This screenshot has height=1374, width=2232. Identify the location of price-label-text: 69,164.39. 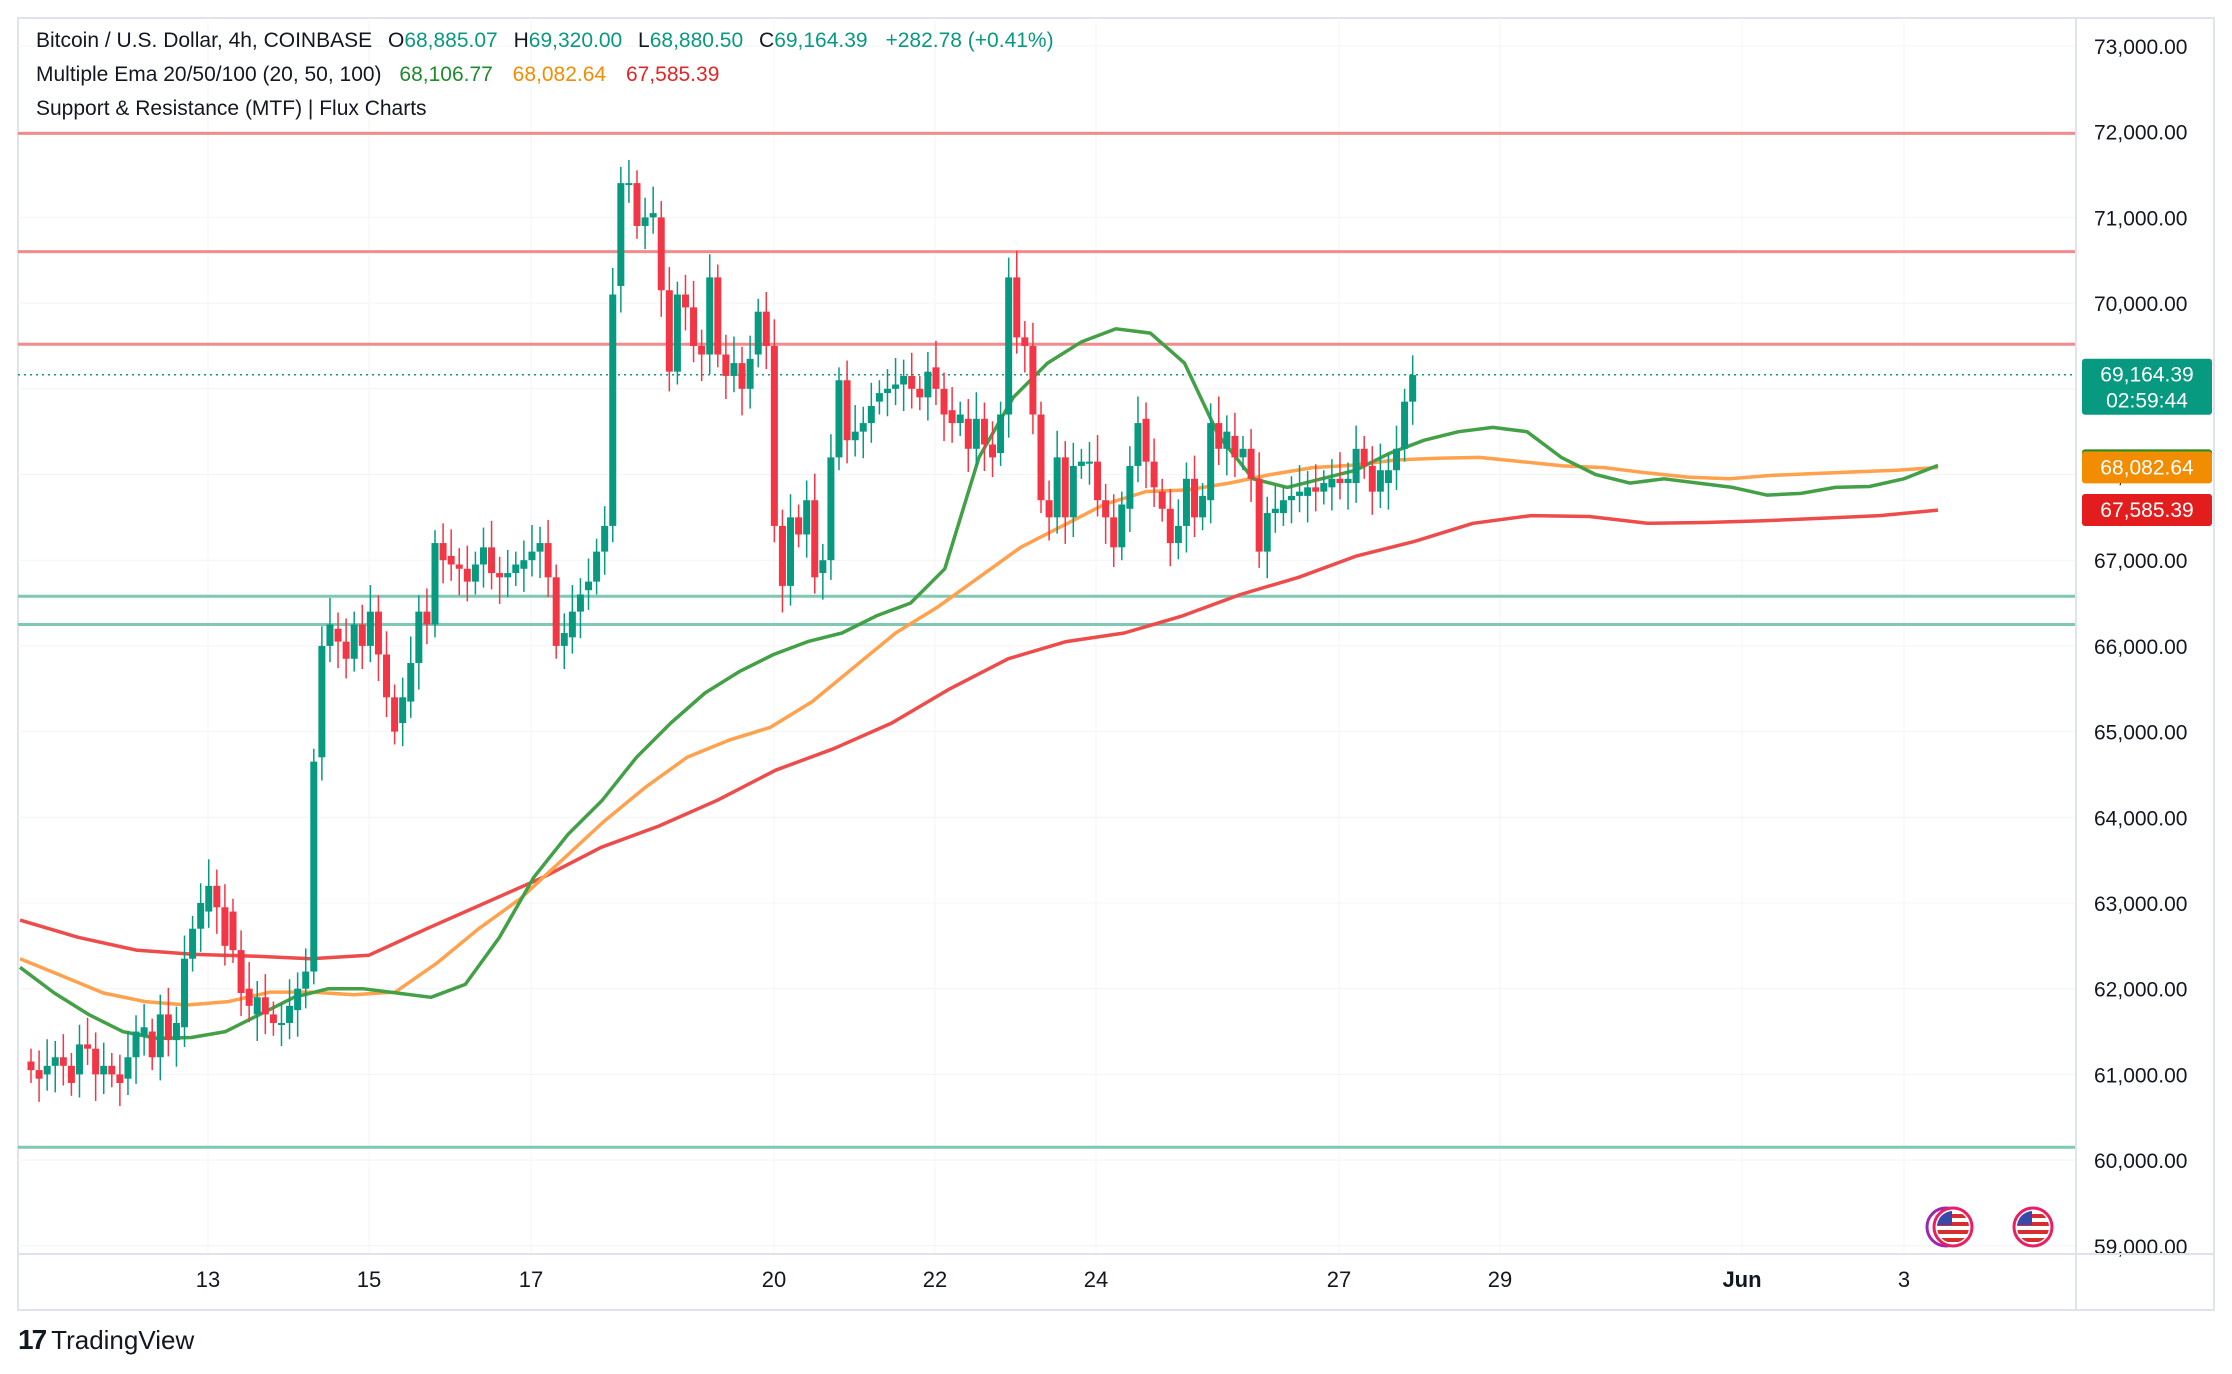
(2146, 375).